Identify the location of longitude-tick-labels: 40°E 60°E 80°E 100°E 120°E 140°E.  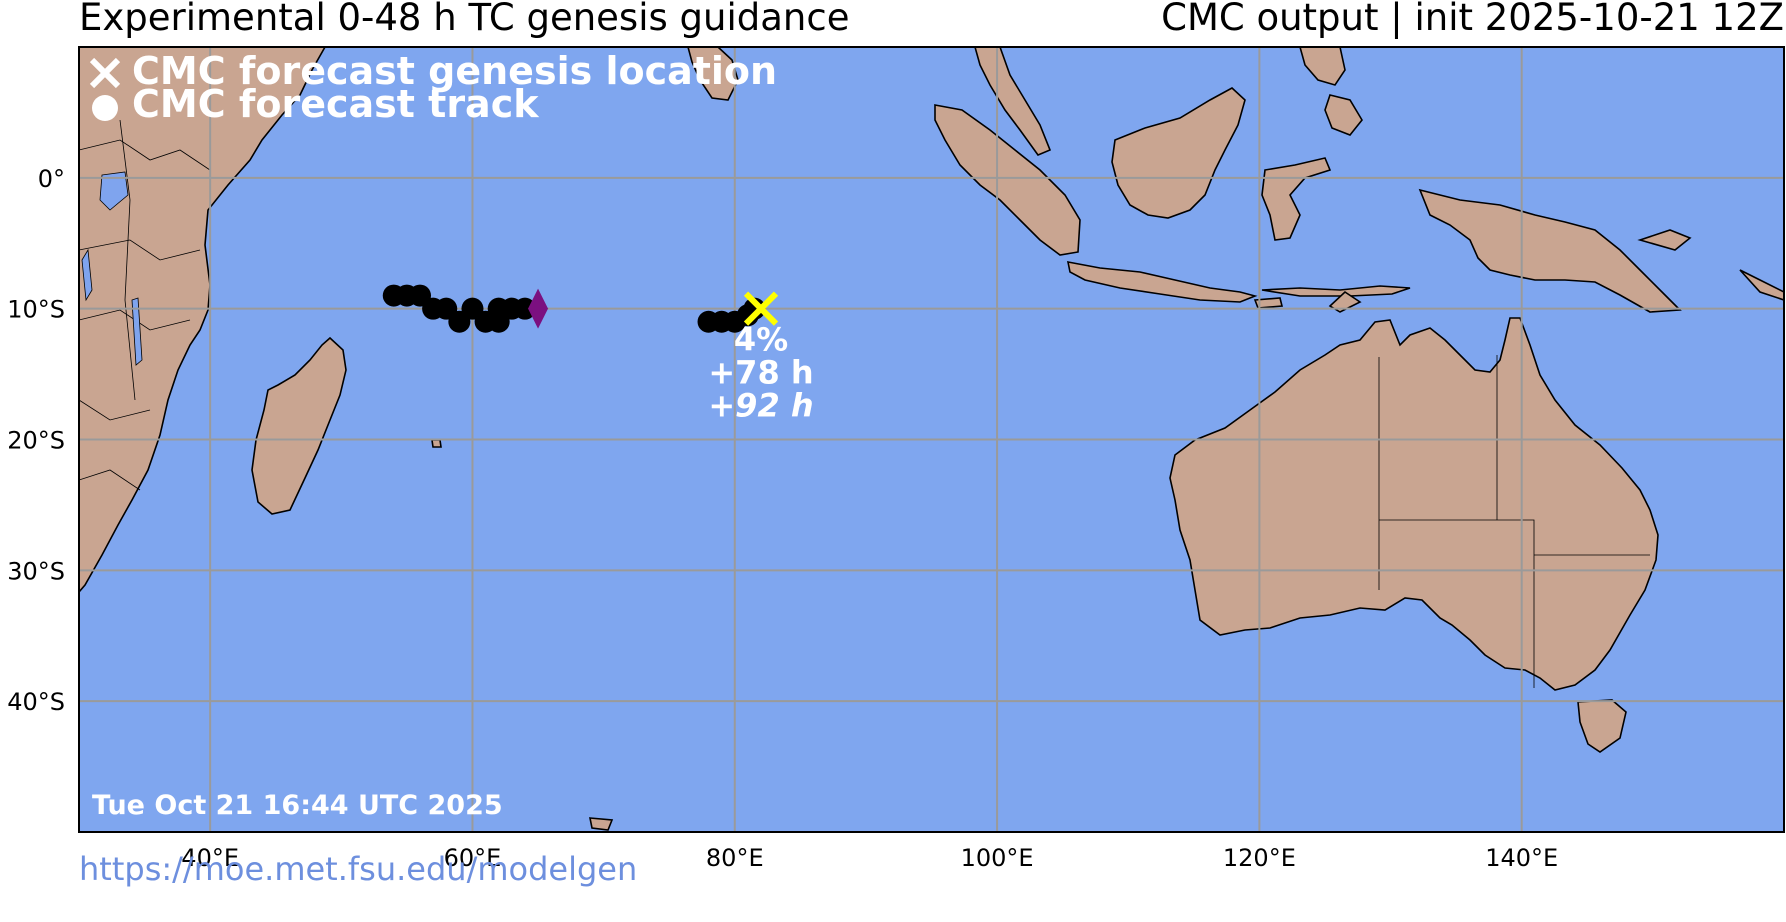
(869, 858).